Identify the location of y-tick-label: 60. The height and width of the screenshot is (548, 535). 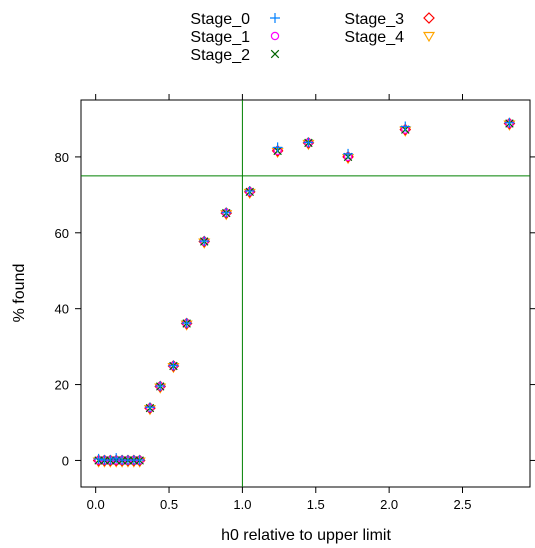
(62, 233).